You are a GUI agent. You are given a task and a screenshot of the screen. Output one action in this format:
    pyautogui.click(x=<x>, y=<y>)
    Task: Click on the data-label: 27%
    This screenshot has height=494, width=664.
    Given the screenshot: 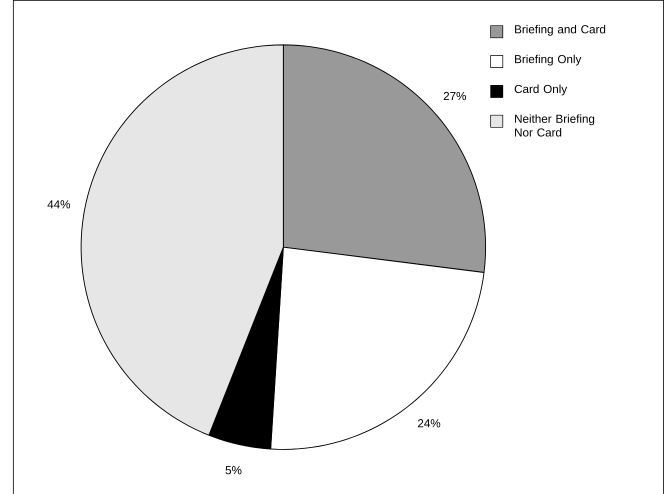 What is the action you would take?
    pyautogui.click(x=455, y=96)
    